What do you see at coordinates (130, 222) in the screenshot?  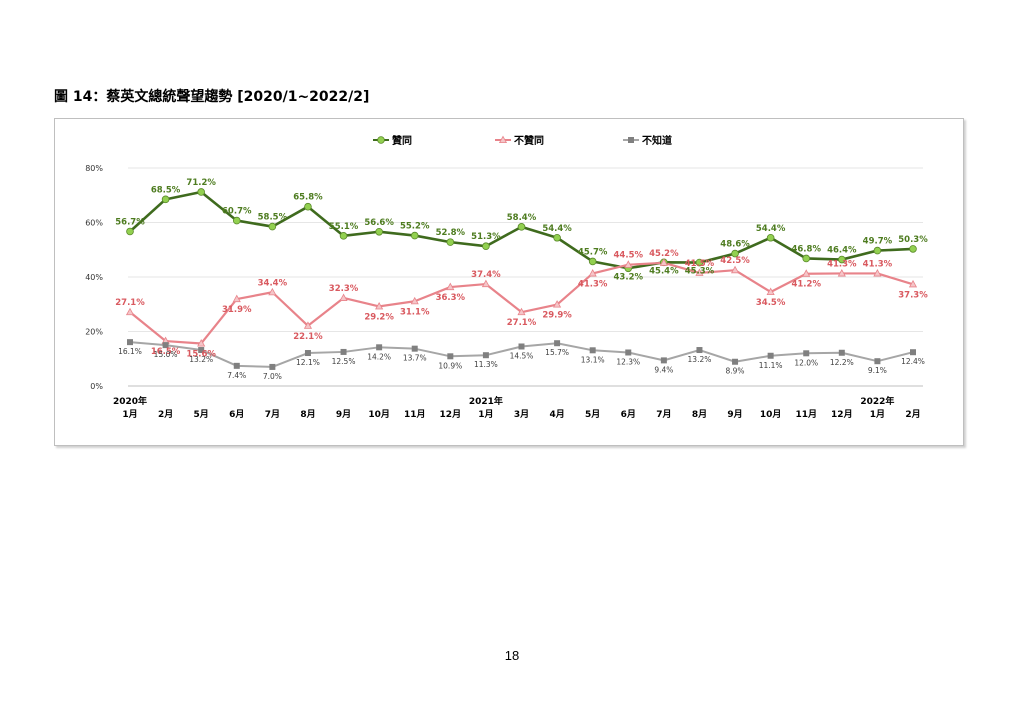 I see `data-label: 56.7%` at bounding box center [130, 222].